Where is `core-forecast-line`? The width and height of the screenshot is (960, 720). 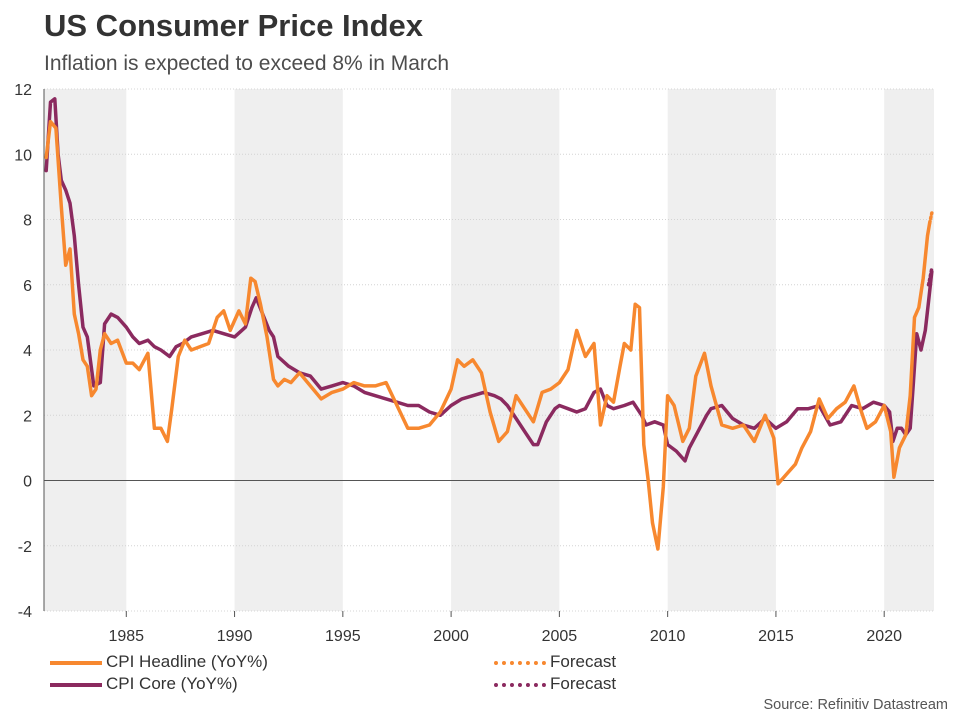
core-forecast-line is located at coordinates (930, 276).